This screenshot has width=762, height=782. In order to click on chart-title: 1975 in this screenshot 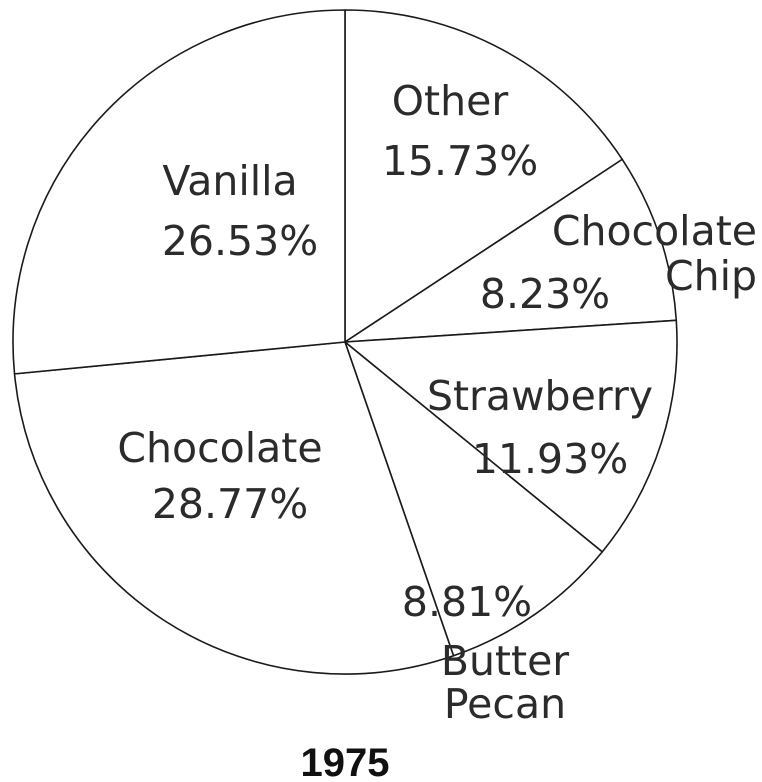, I will do `click(345, 761)`.